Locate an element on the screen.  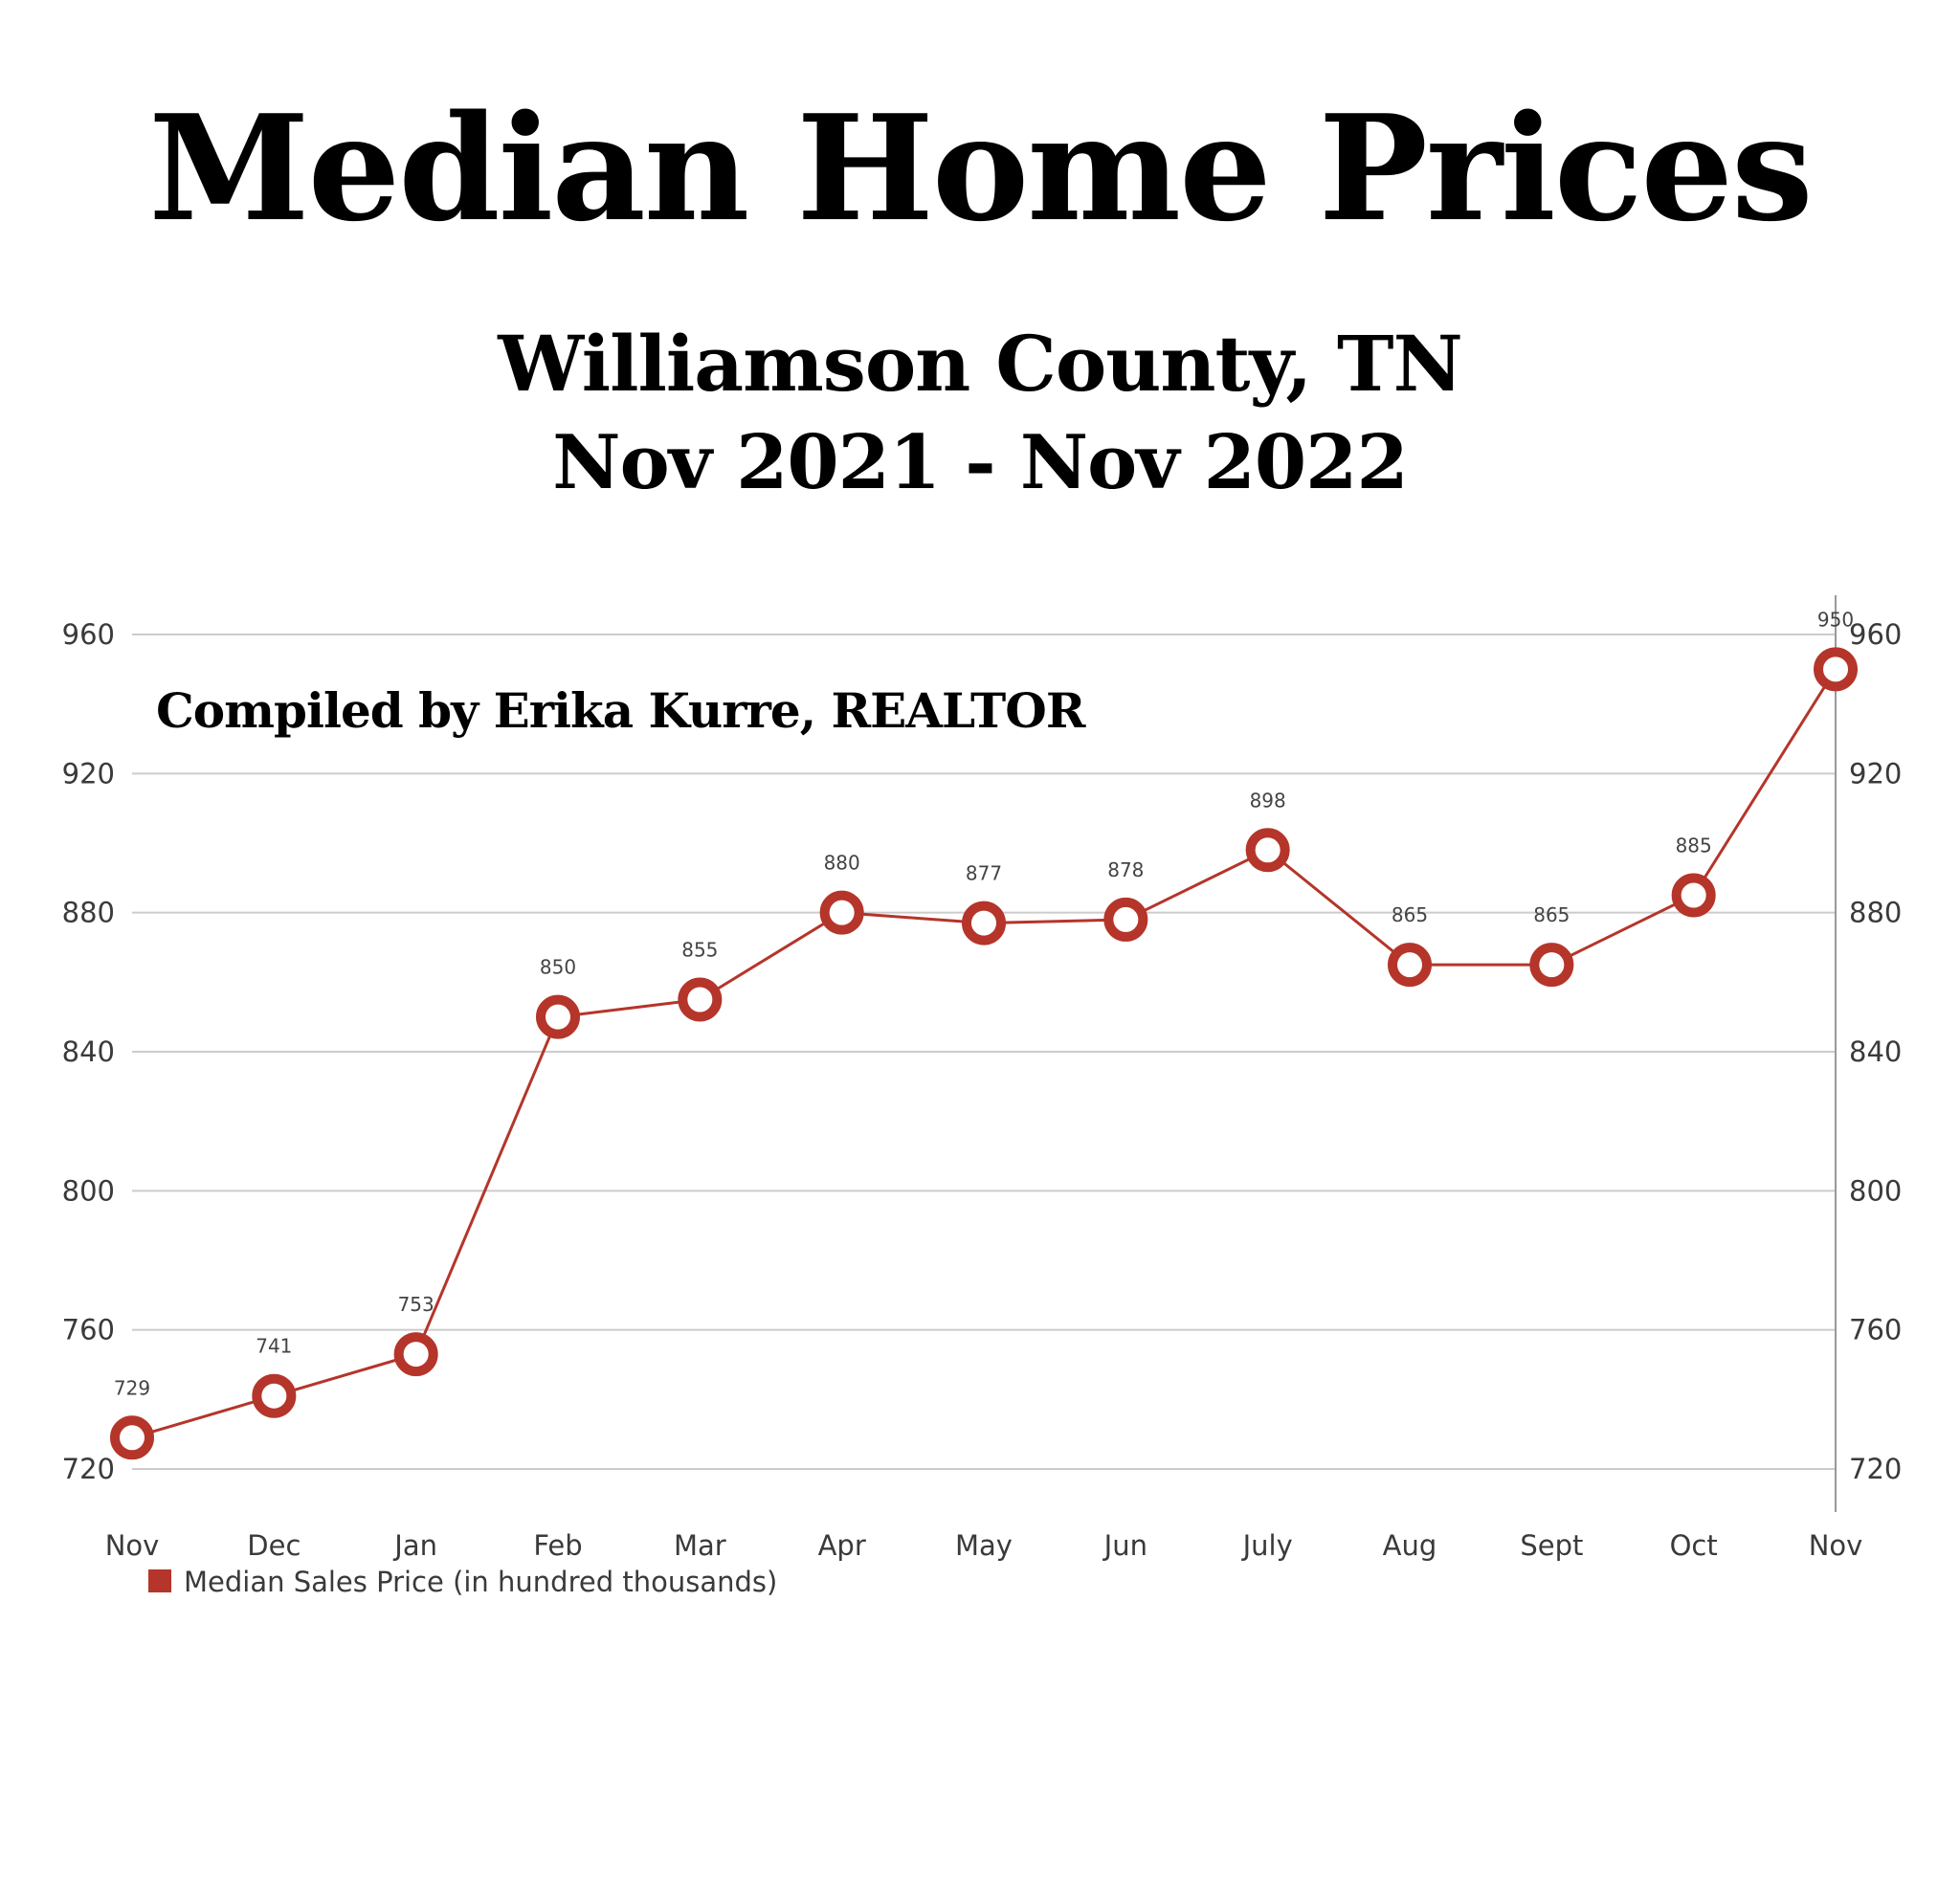
y-tick-right-920: 920 is located at coordinates (1876, 773).